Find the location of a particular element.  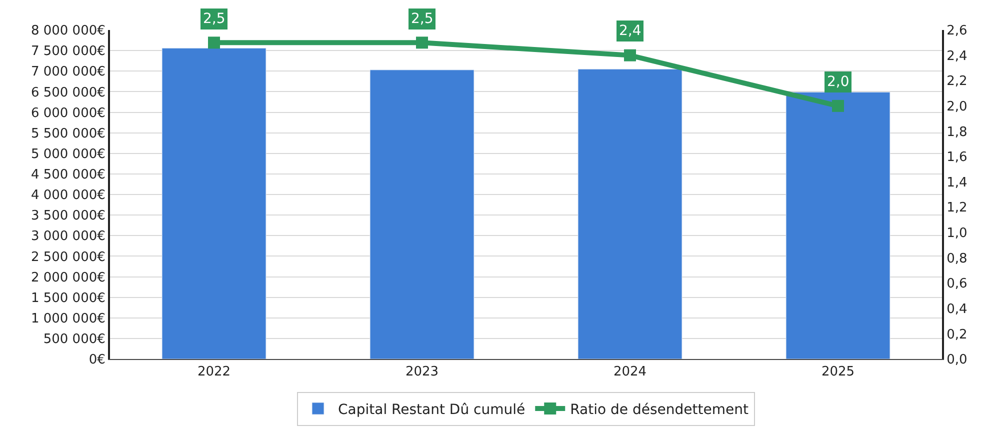

y2-tick-label: 1,4 is located at coordinates (957, 182).